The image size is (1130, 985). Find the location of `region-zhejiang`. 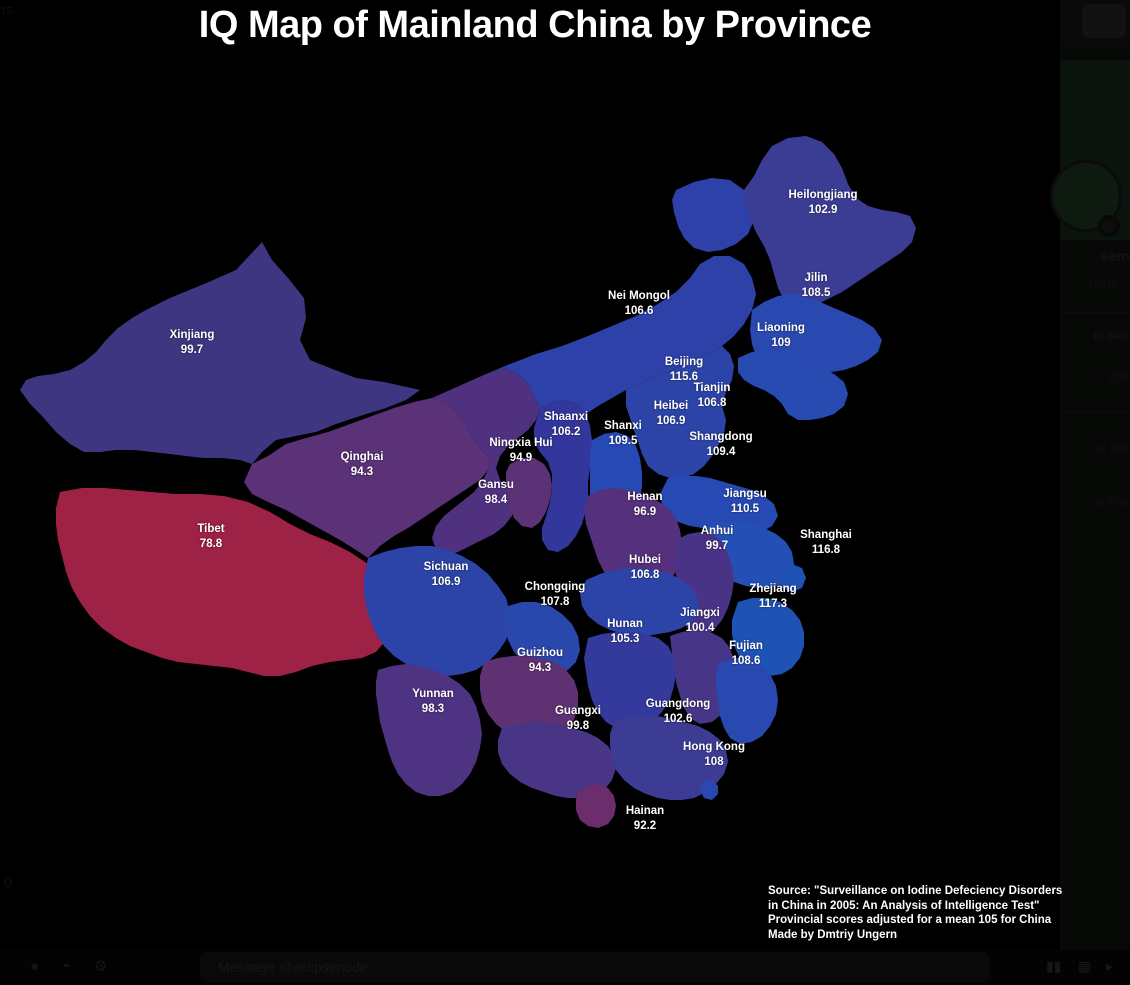

region-zhejiang is located at coordinates (768, 637).